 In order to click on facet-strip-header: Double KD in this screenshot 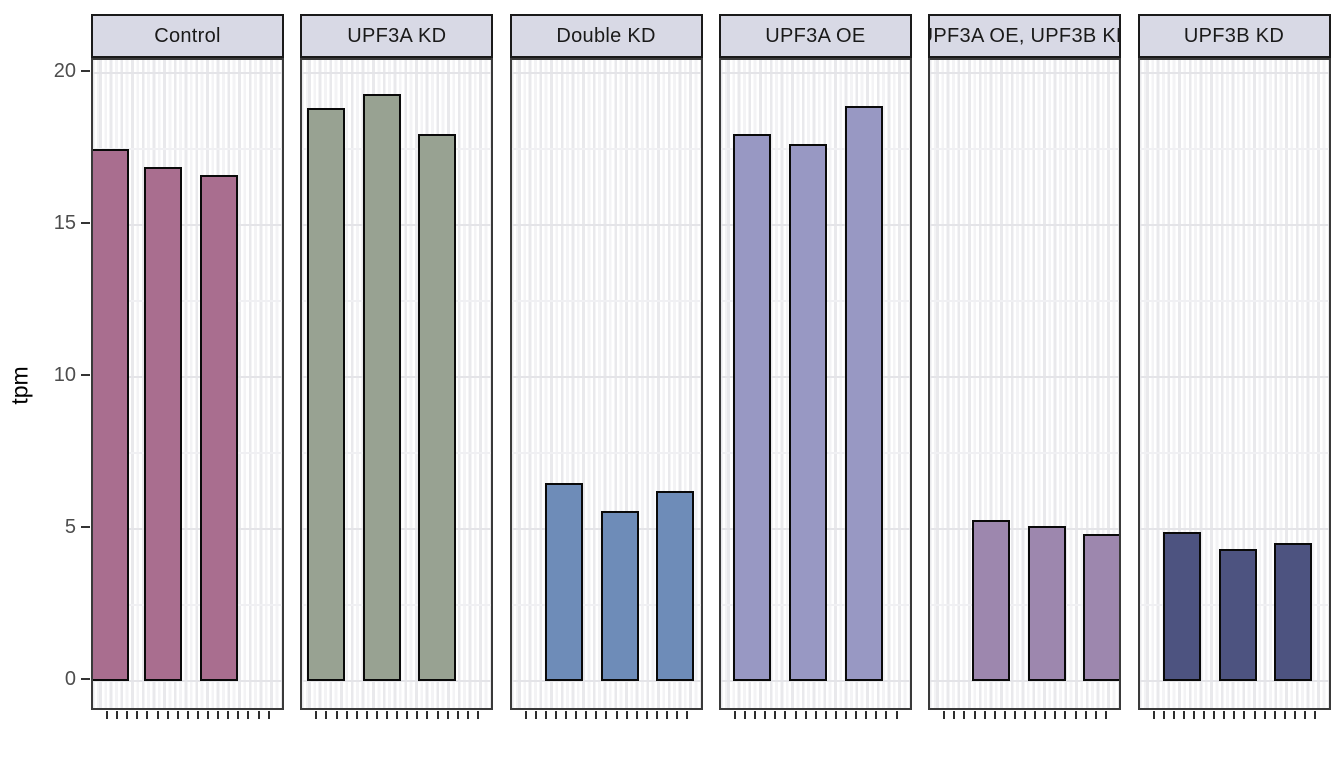, I will do `click(606, 36)`.